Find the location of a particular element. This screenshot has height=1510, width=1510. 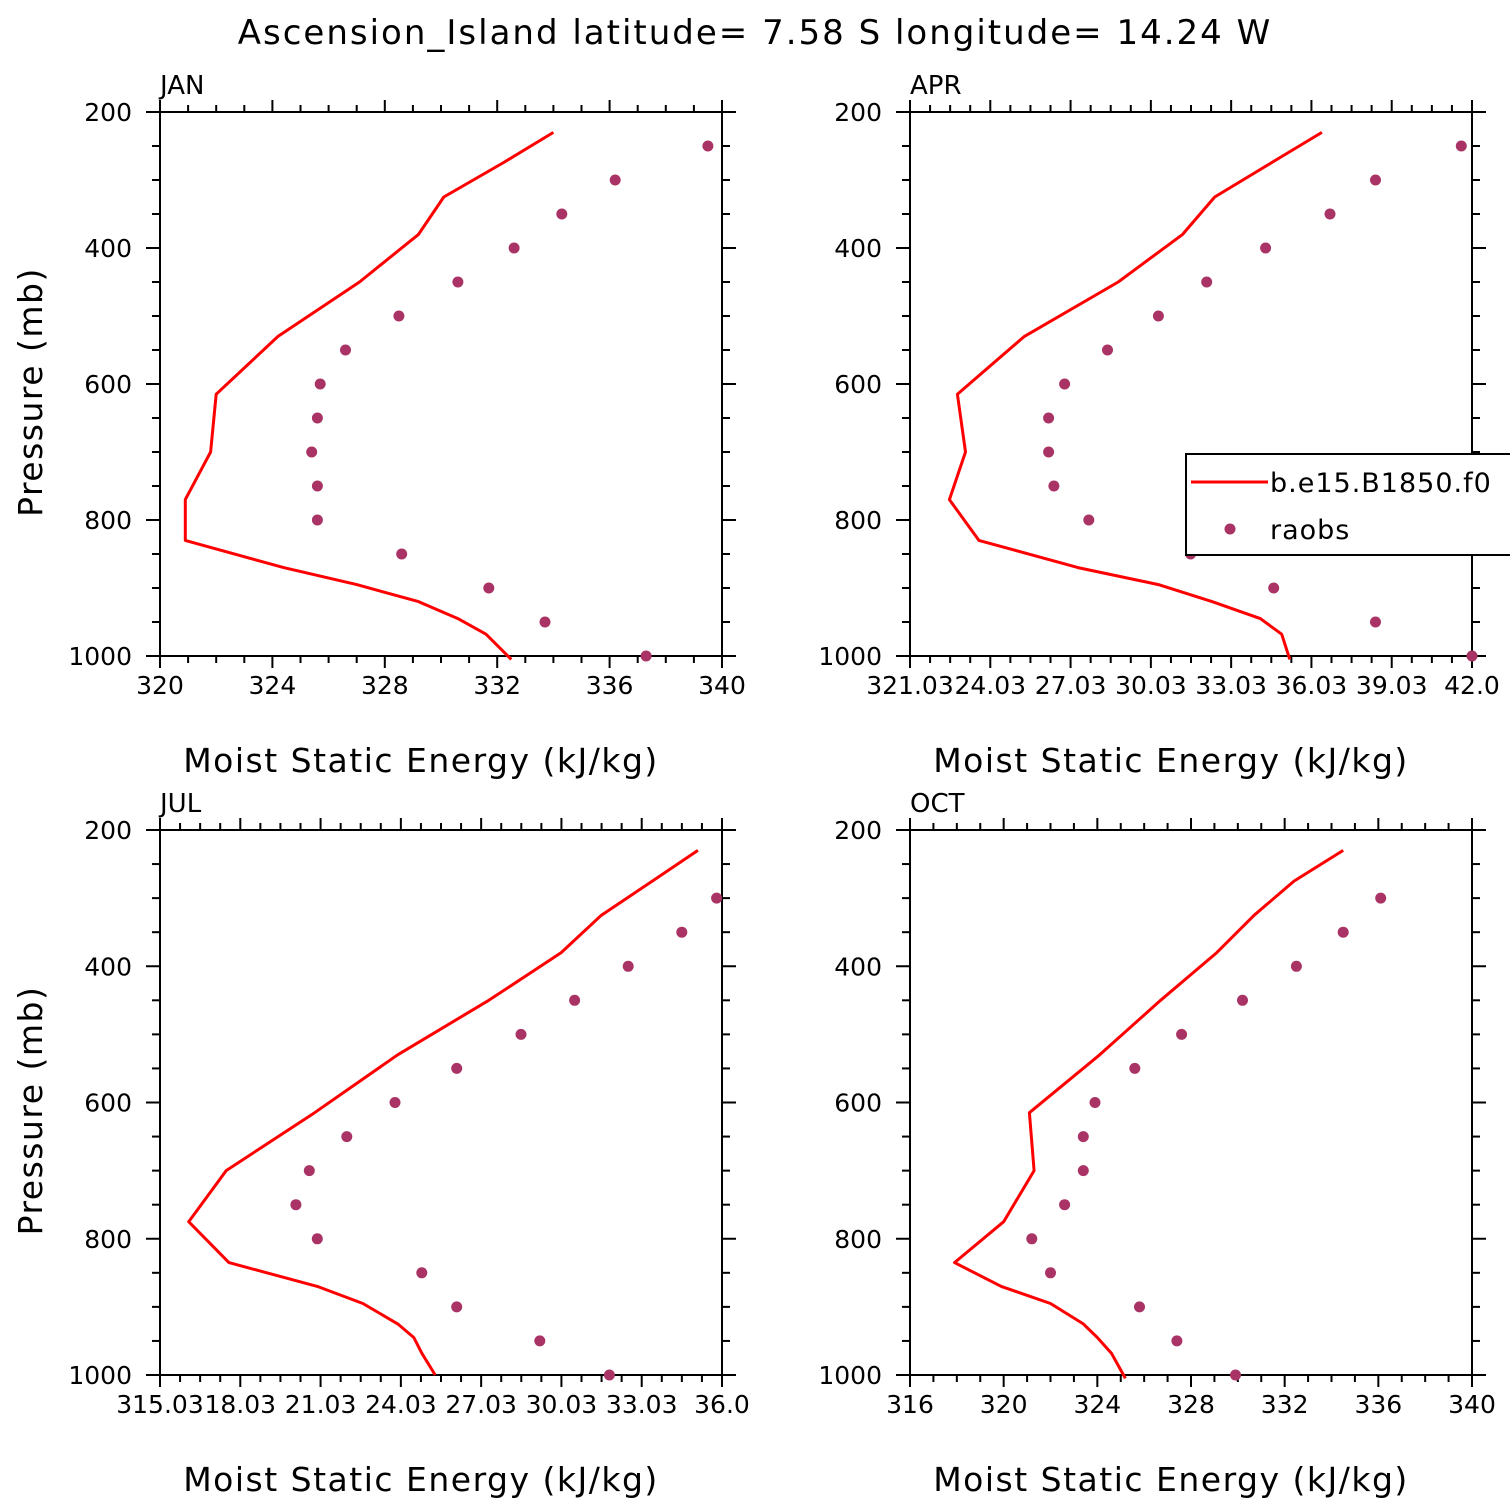

x-tick-label: 332 is located at coordinates (1285, 1404).